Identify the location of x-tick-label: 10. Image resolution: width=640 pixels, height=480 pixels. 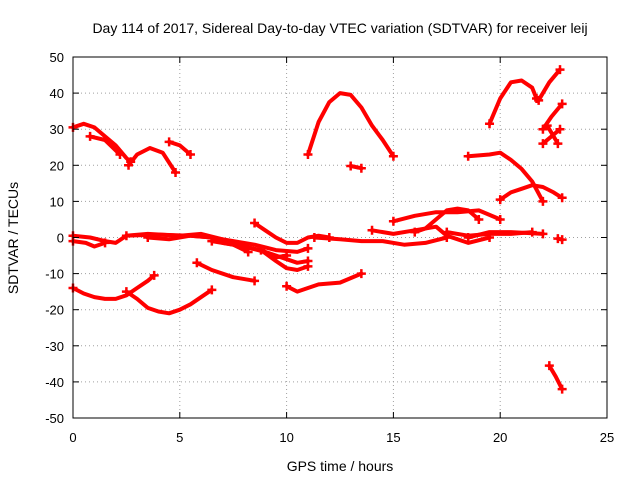
(286, 437).